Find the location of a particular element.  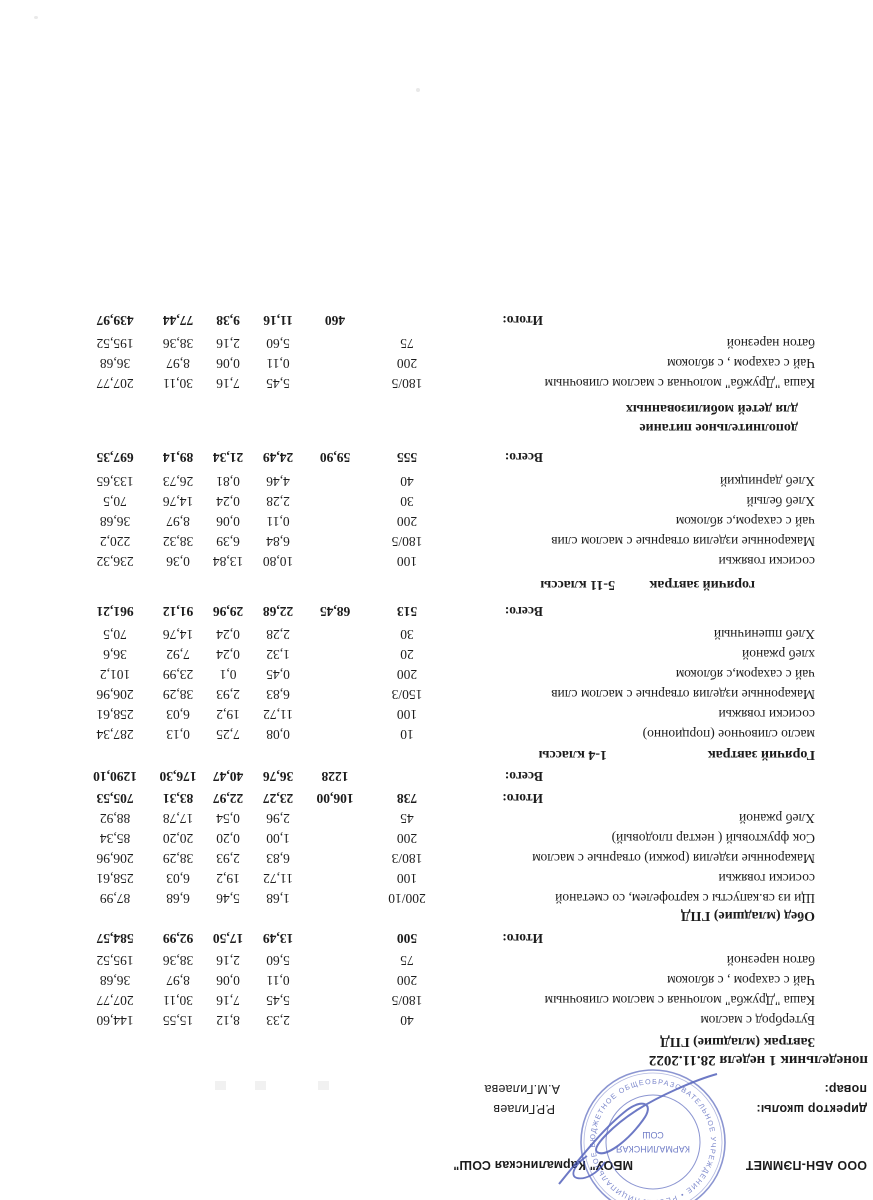

value-cell: 705,53 is located at coordinates (115, 798).